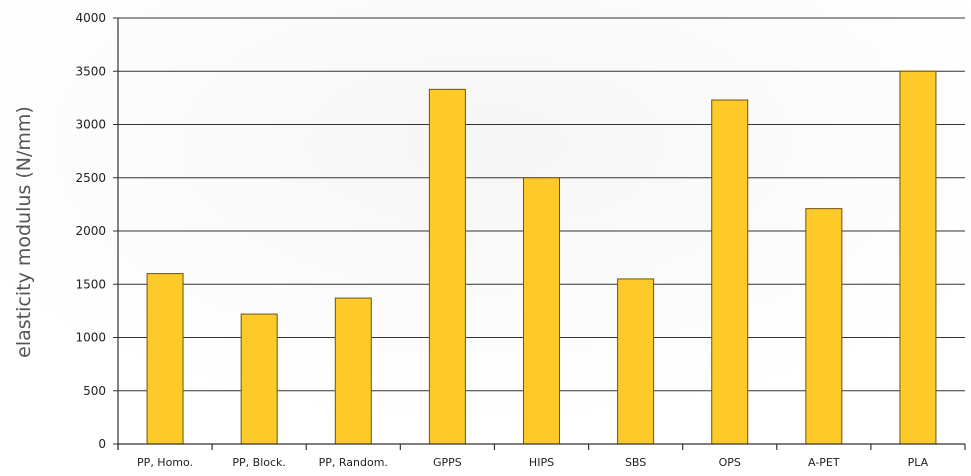 This screenshot has width=971, height=476. Describe the element at coordinates (90, 71) in the screenshot. I see `y-tick-label: 3500` at that location.